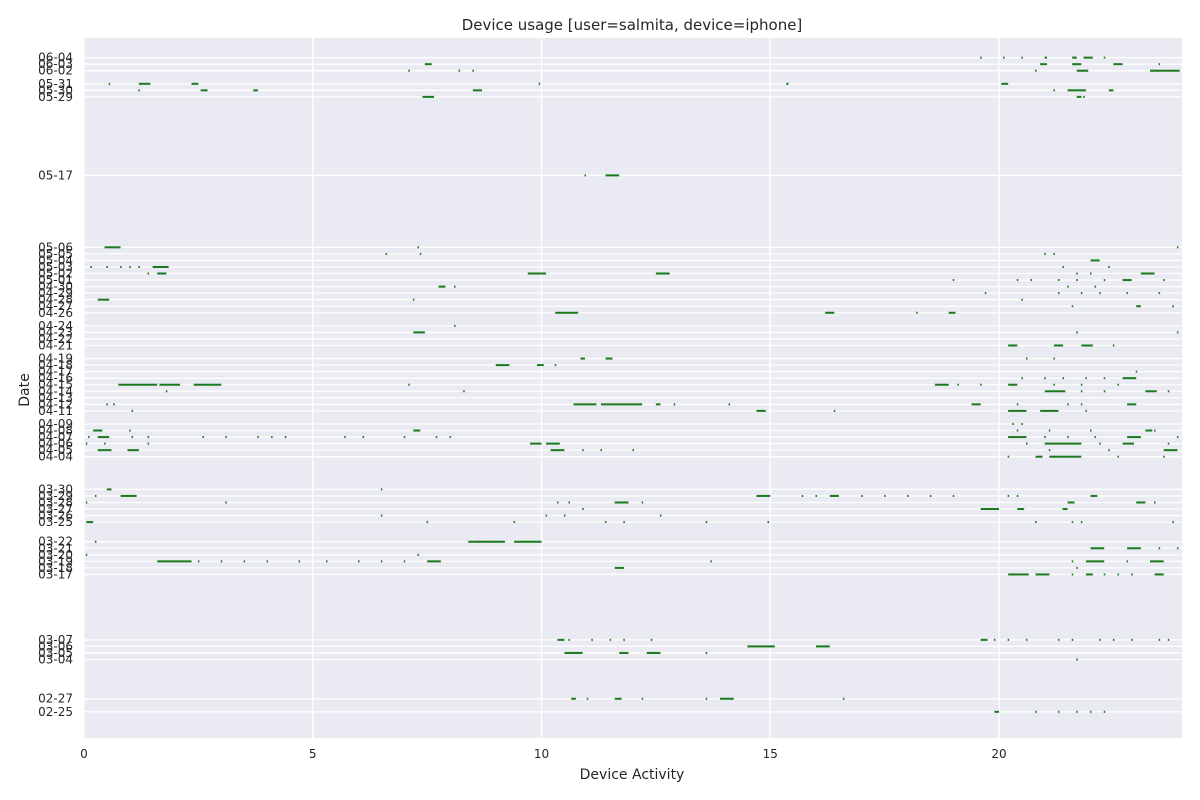 The width and height of the screenshot is (1200, 800). What do you see at coordinates (55, 326) in the screenshot?
I see `y-tick-label: 04-24` at bounding box center [55, 326].